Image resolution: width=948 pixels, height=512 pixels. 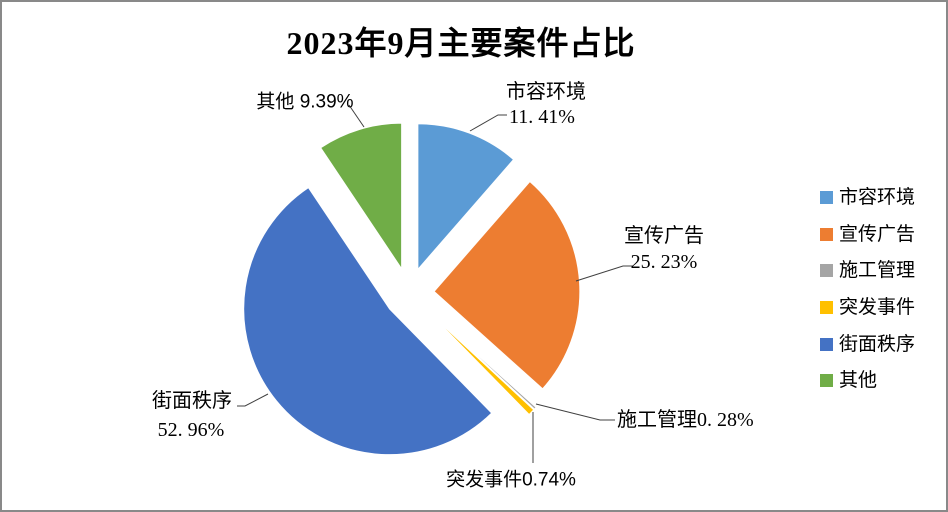 What do you see at coordinates (664, 235) in the screenshot?
I see `data-label: 宣传广告` at bounding box center [664, 235].